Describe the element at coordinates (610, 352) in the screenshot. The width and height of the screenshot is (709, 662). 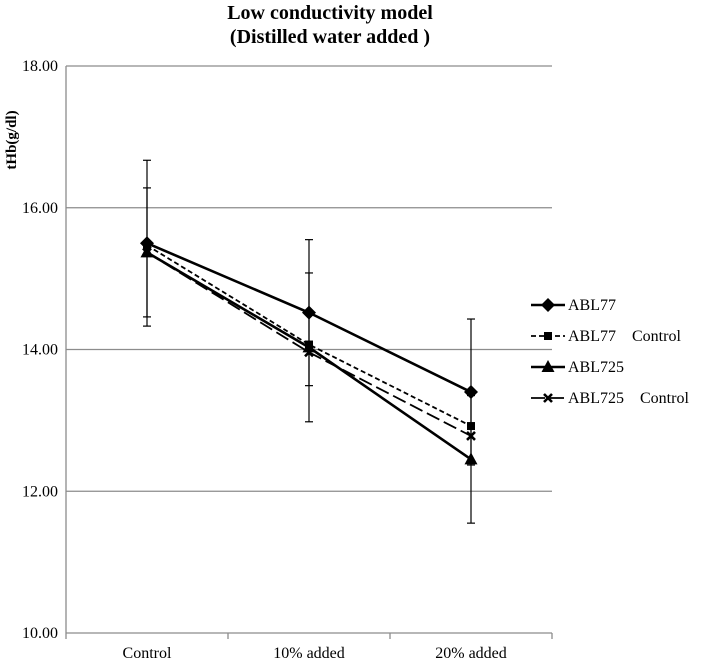
I see `legend: ABL77 ABL77 Control ABL725 ABL725 Control` at that location.